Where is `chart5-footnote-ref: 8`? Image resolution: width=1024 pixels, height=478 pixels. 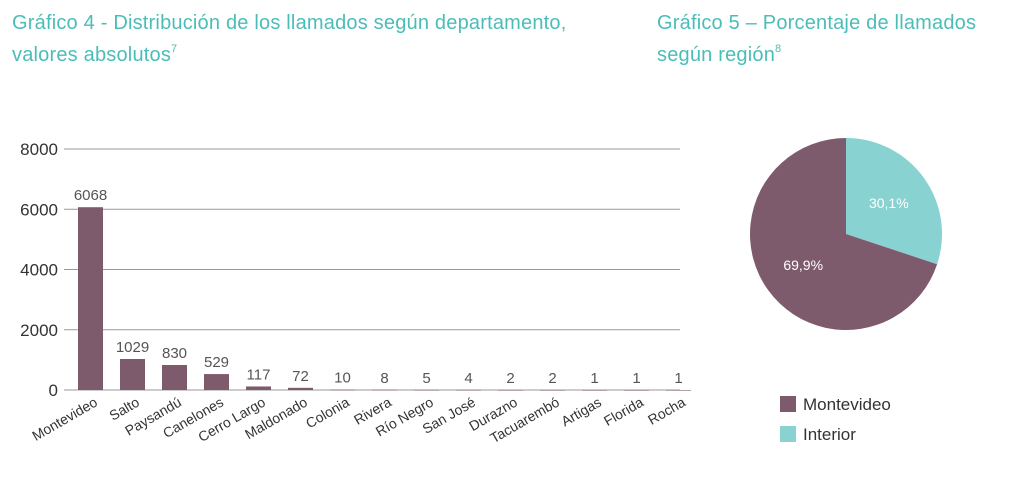 chart5-footnote-ref: 8 is located at coordinates (778, 49).